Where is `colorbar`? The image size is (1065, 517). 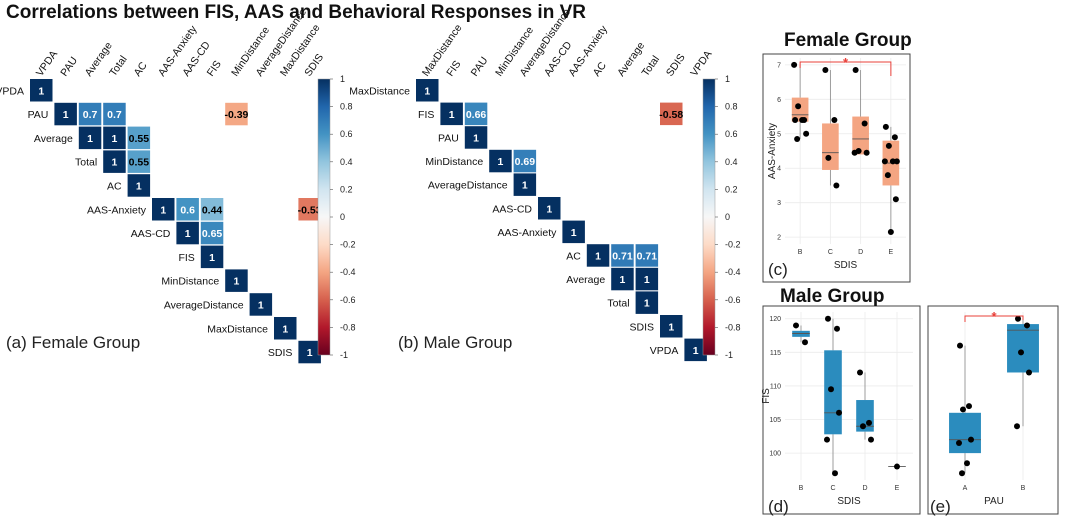 colorbar is located at coordinates (709, 217).